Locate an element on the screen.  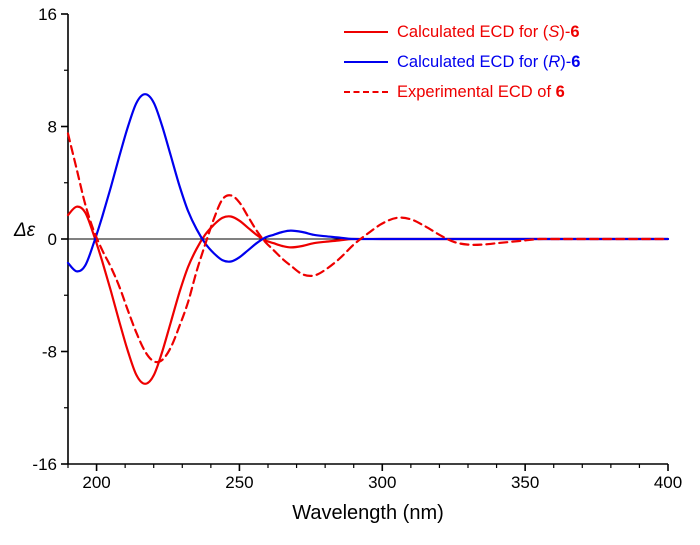
red-dashed-line-sample is located at coordinates (366, 92).